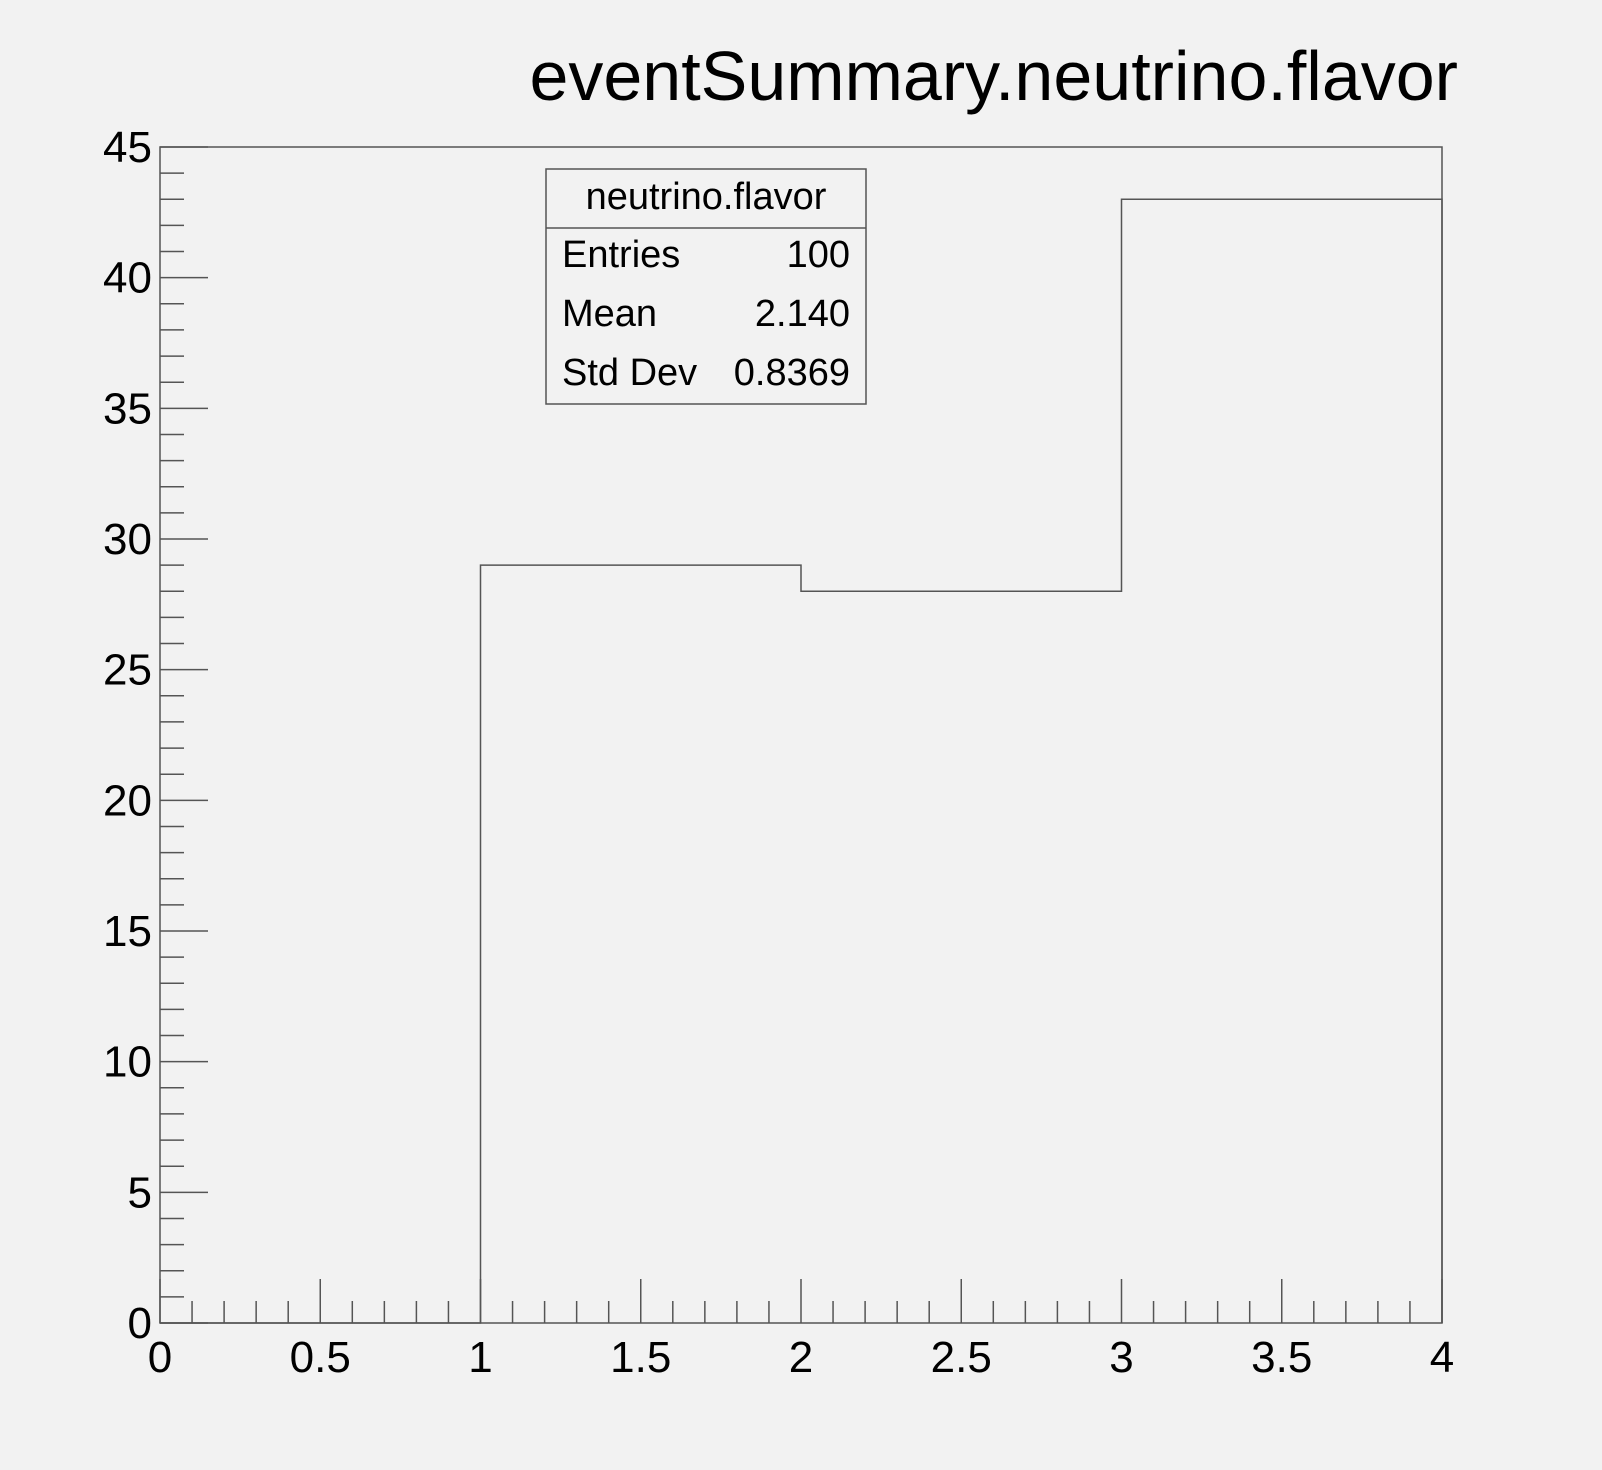  Describe the element at coordinates (127, 147) in the screenshot. I see `y-tick-label: 45` at that location.